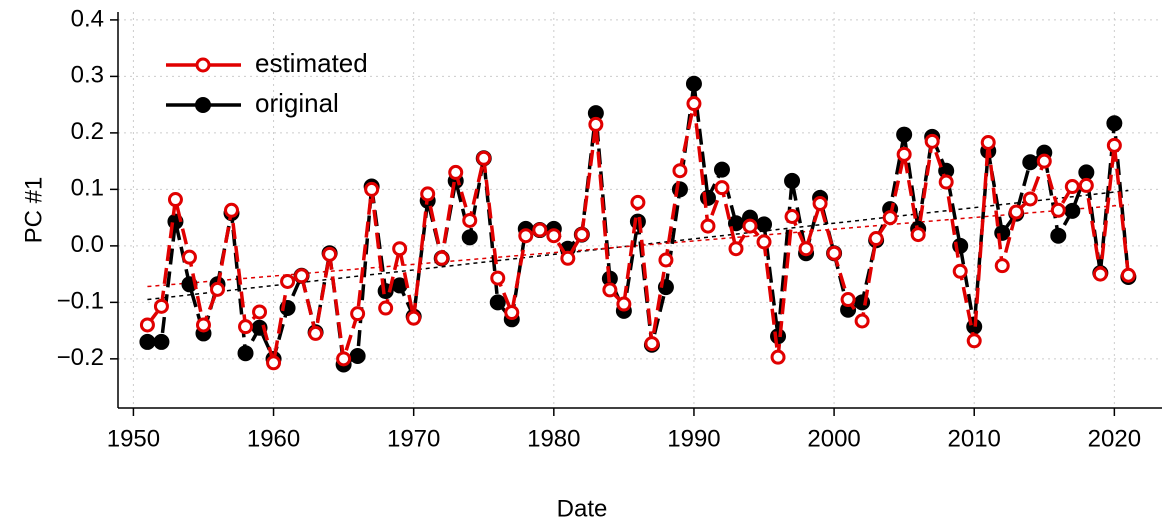 This screenshot has width=1165, height=527. What do you see at coordinates (33, 210) in the screenshot?
I see `y-axis-label: PC #1` at bounding box center [33, 210].